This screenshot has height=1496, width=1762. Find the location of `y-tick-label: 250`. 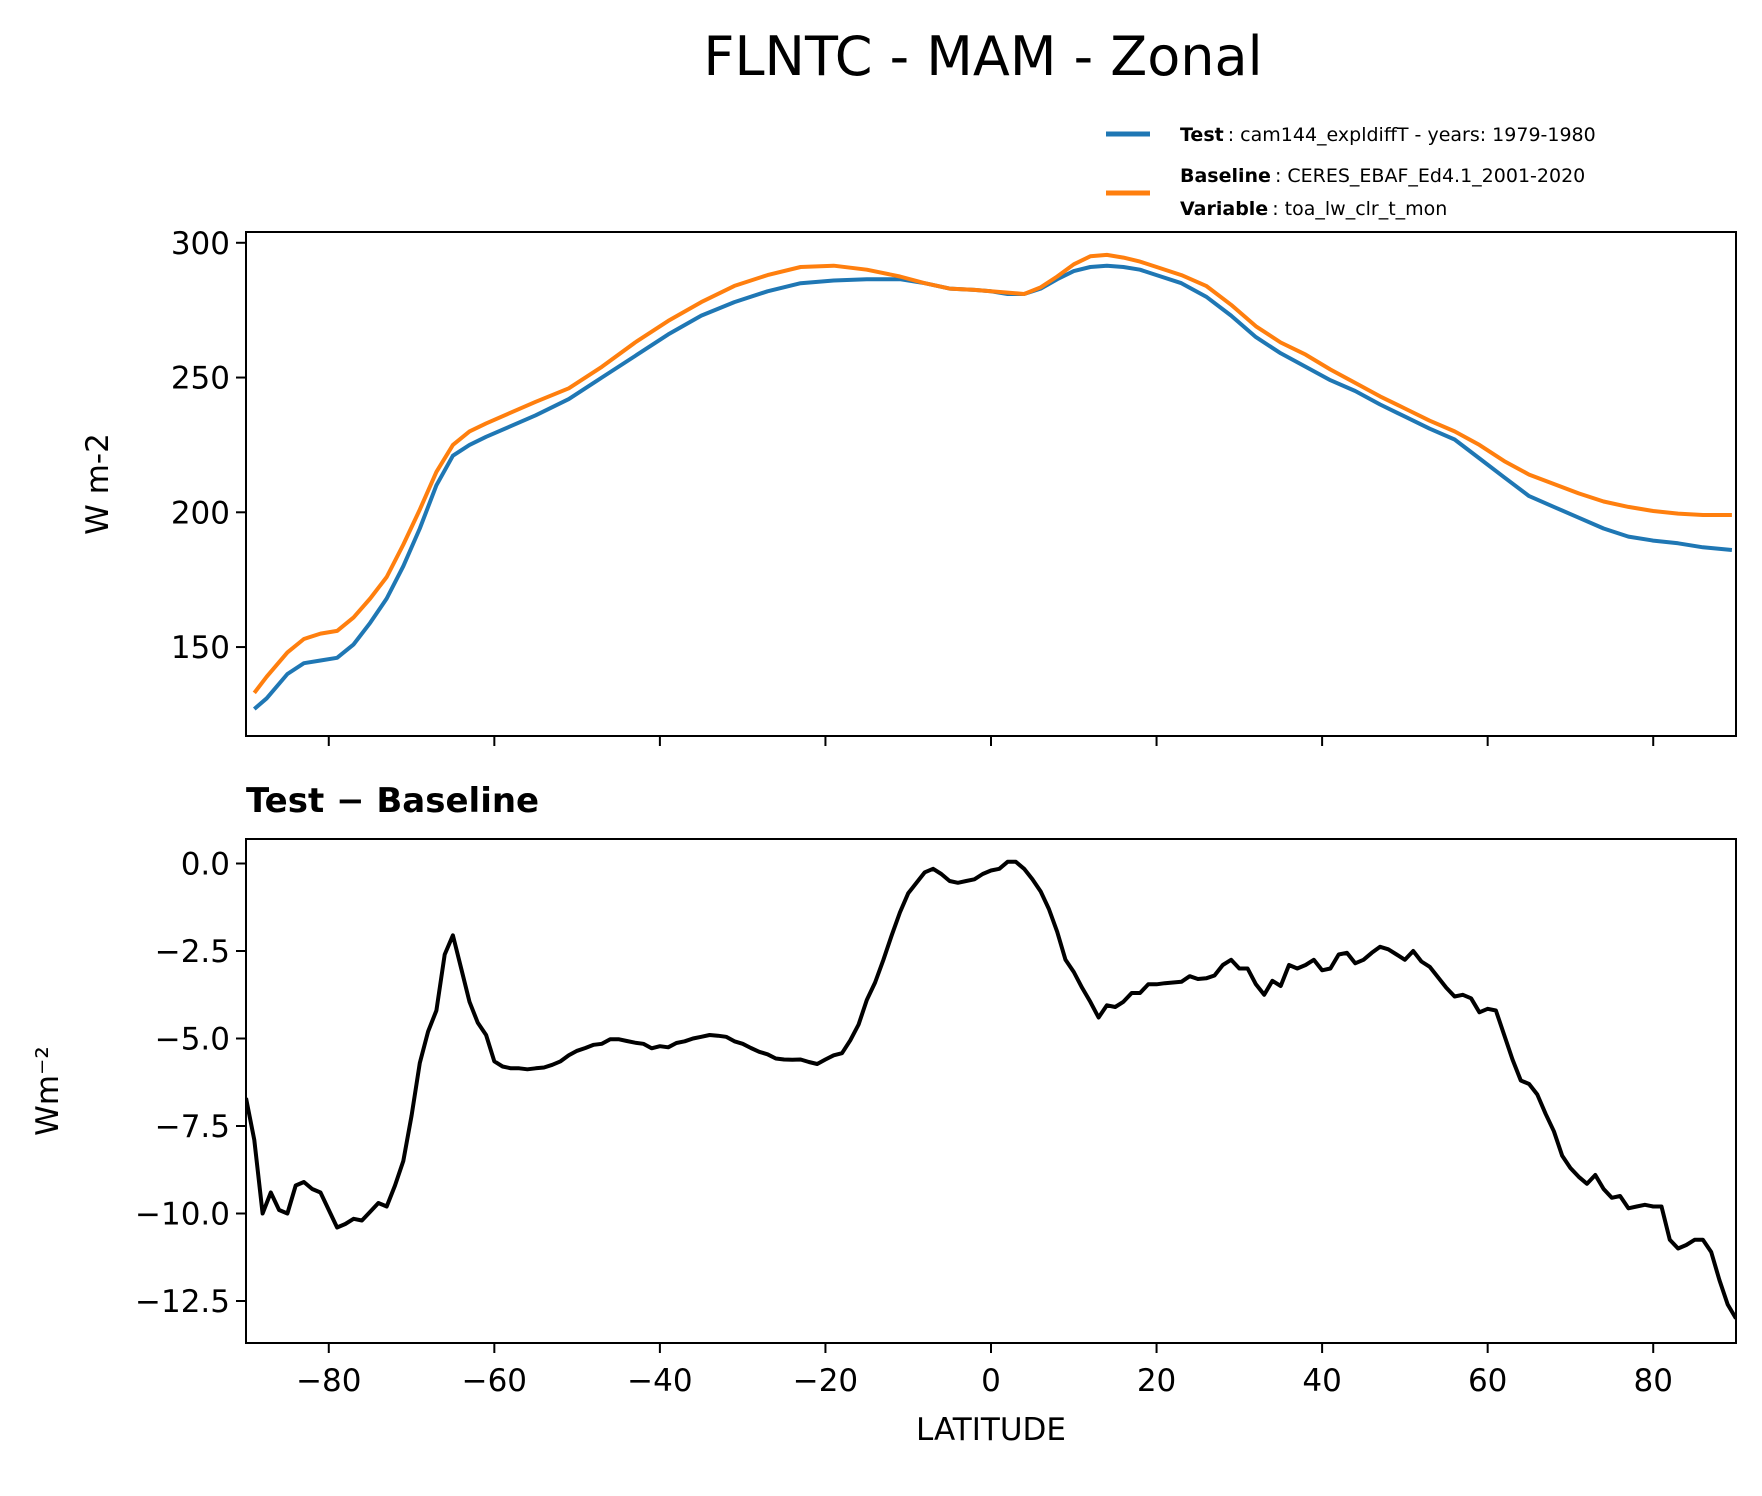

y-tick-label: 250 is located at coordinates (200, 379).